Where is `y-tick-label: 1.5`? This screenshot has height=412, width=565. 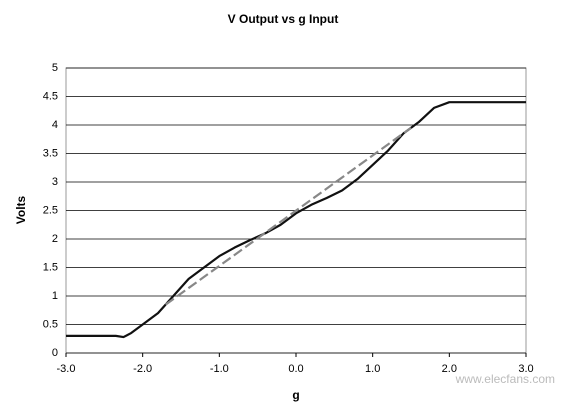
y-tick-label: 1.5 is located at coordinates (50, 267).